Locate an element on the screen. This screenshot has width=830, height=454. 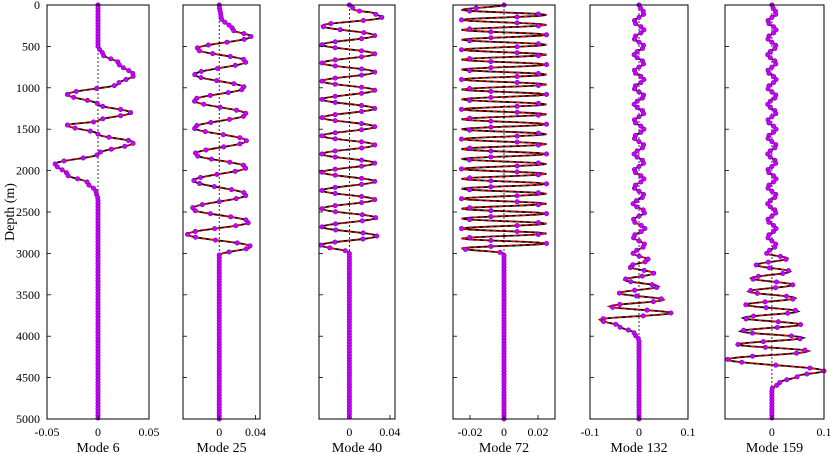
y-tick-label: 1500 is located at coordinates (28, 129).